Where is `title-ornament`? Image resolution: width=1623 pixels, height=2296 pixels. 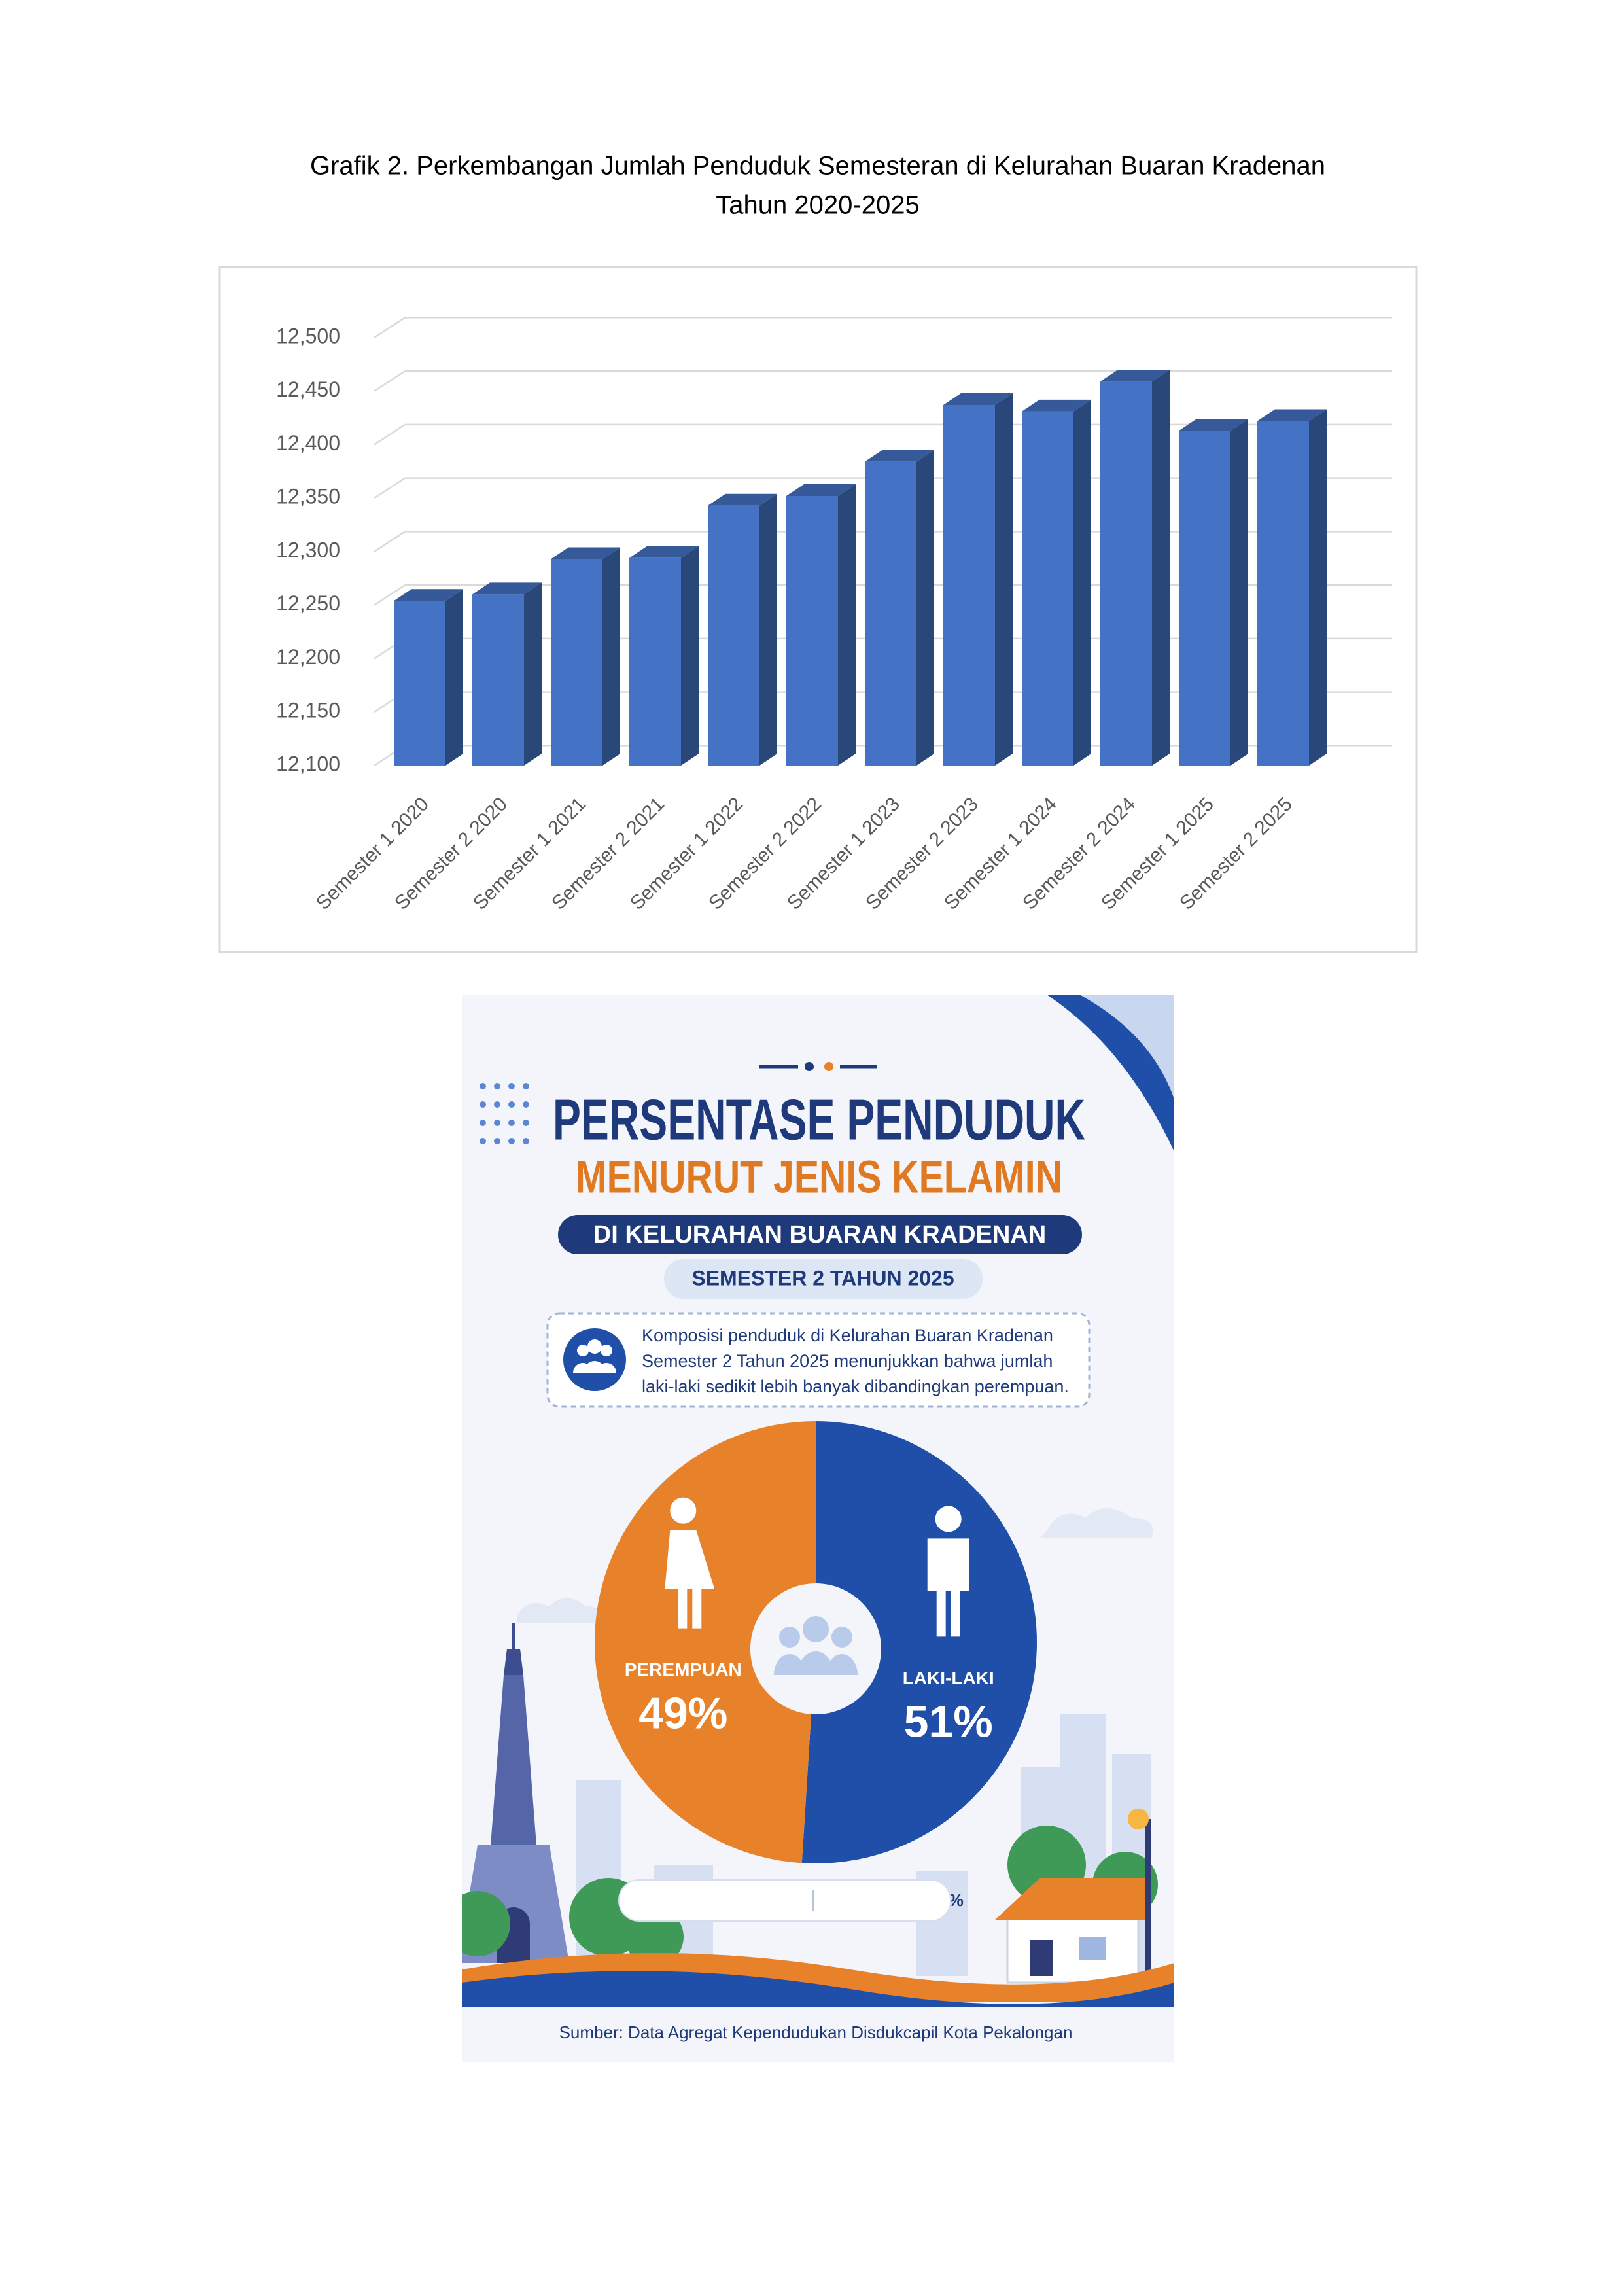 title-ornament is located at coordinates (818, 1067).